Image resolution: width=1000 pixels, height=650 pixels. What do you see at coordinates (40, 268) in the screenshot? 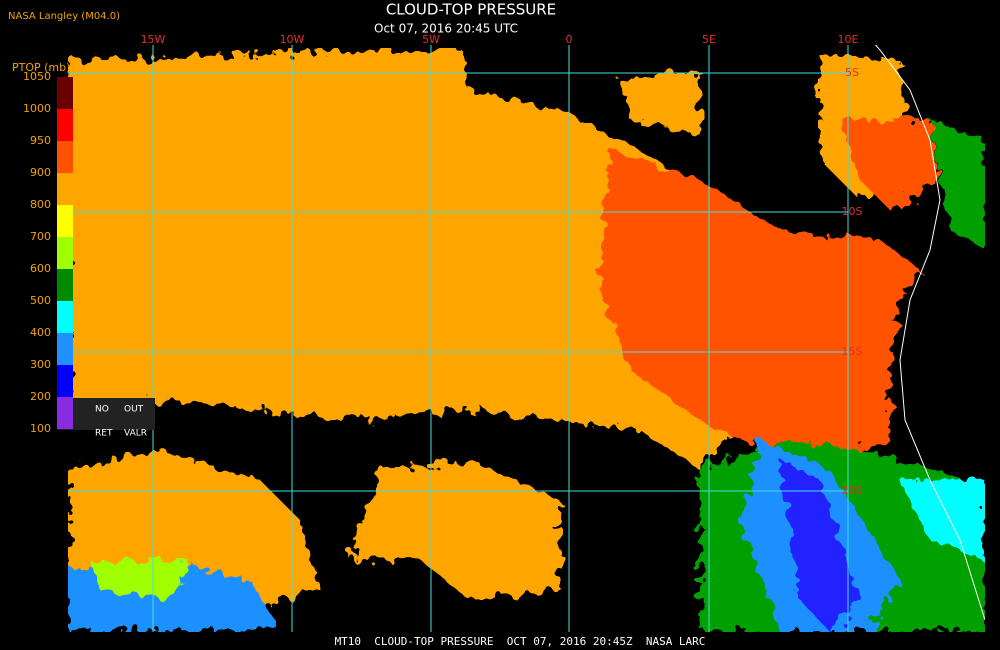
I see `colorbar-tick-label: 600` at bounding box center [40, 268].